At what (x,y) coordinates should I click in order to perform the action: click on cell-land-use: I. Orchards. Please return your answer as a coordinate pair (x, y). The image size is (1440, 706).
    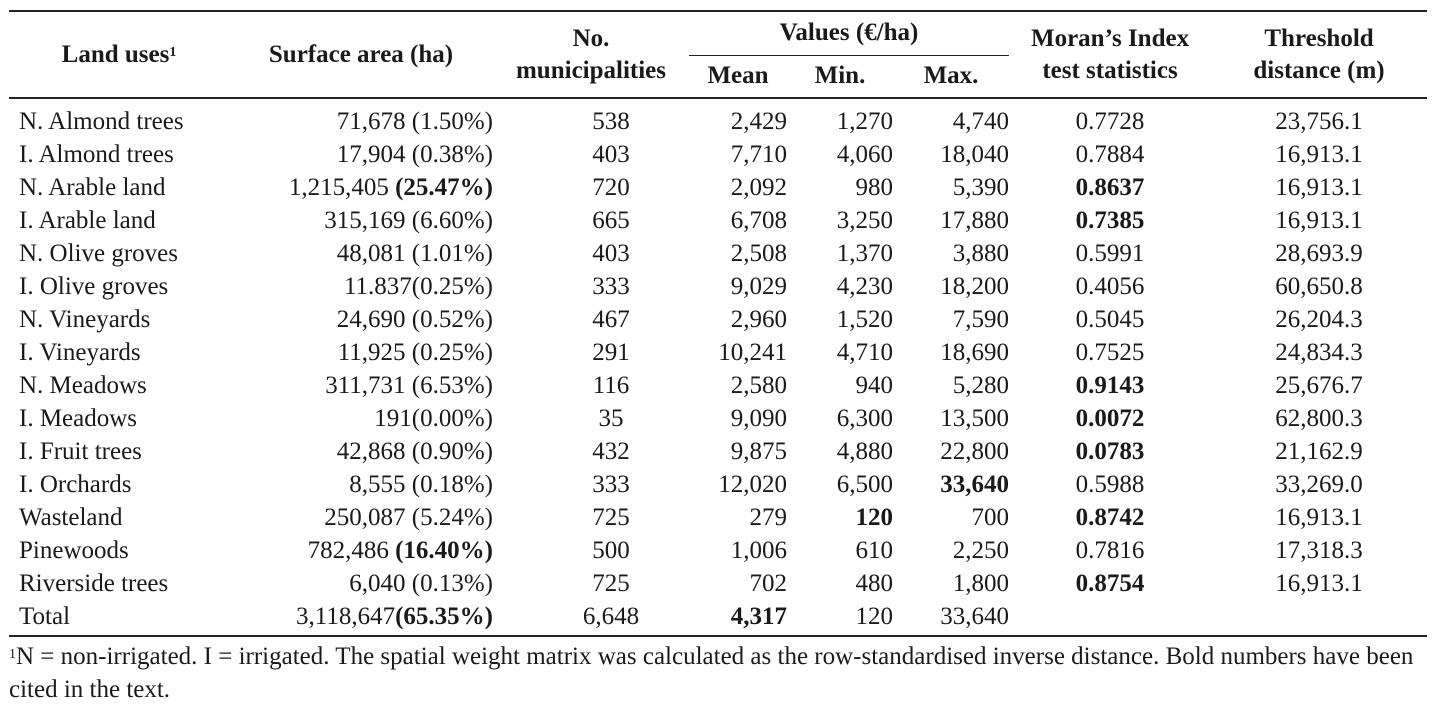
    Looking at the image, I should click on (75, 484).